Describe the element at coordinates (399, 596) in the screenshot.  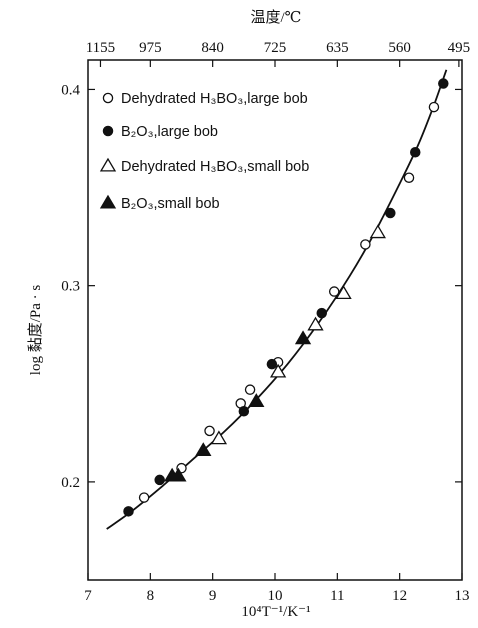
I see `x-tick-label-5: 12` at that location.